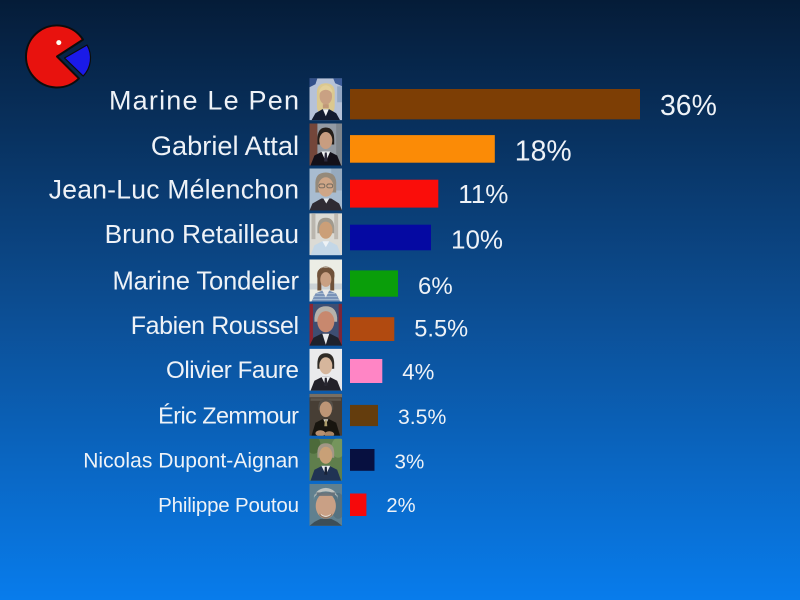 This screenshot has width=800, height=600. What do you see at coordinates (232, 370) in the screenshot?
I see `svg-text: Olivier Faure` at bounding box center [232, 370].